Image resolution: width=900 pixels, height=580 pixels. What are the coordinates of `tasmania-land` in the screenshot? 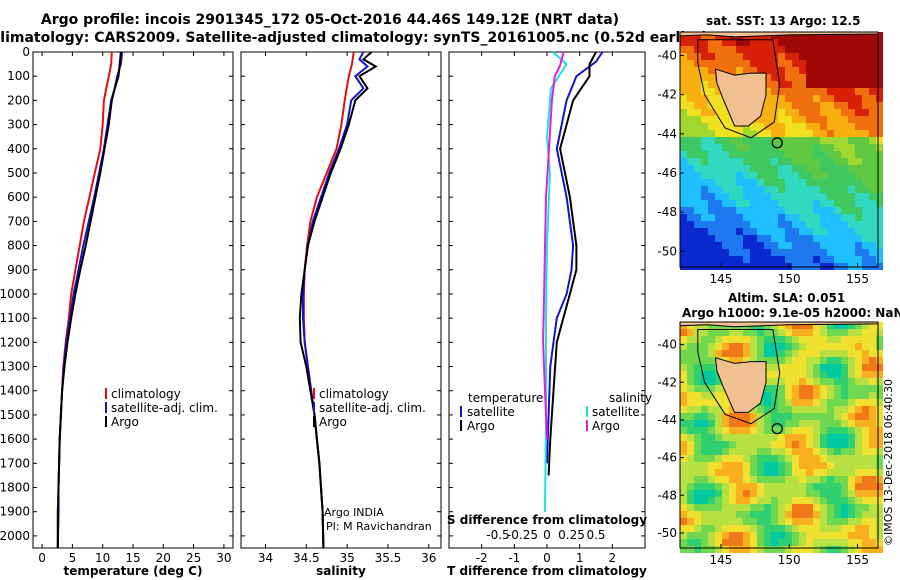 It's located at (740, 97).